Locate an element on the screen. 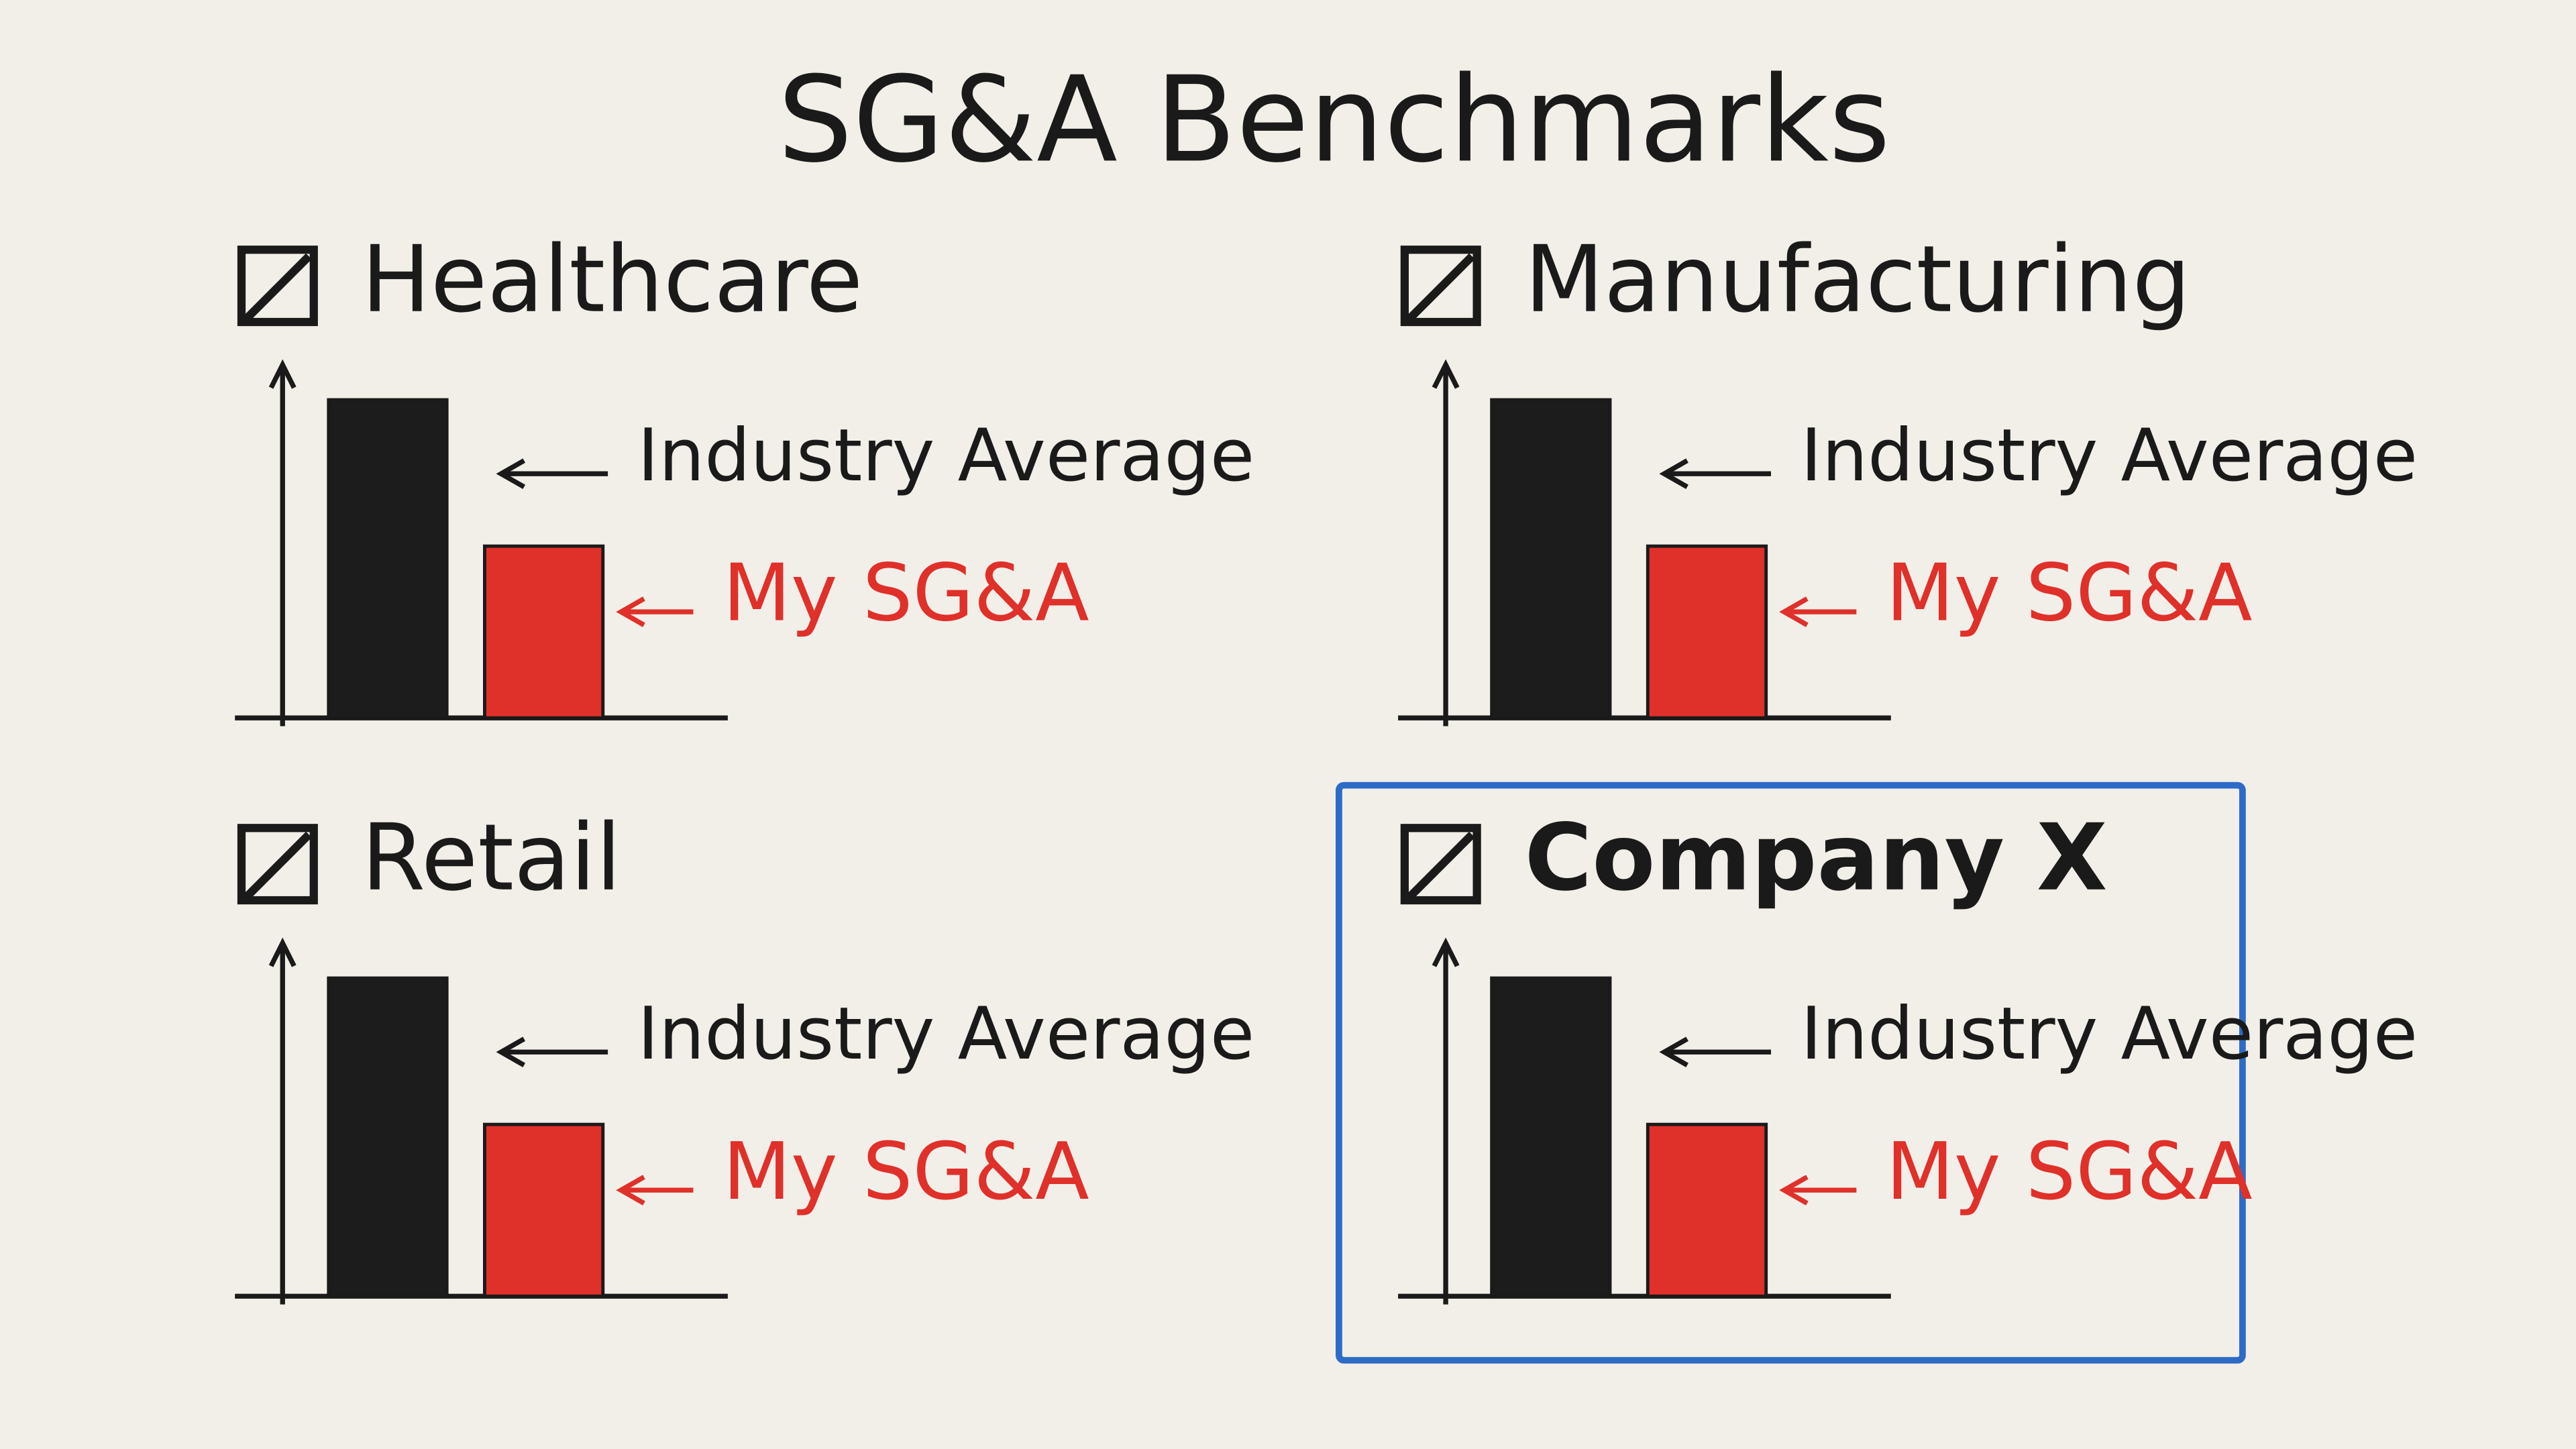 Image resolution: width=2576 pixels, height=1449 pixels. panel-title: Retail is located at coordinates (491, 858).